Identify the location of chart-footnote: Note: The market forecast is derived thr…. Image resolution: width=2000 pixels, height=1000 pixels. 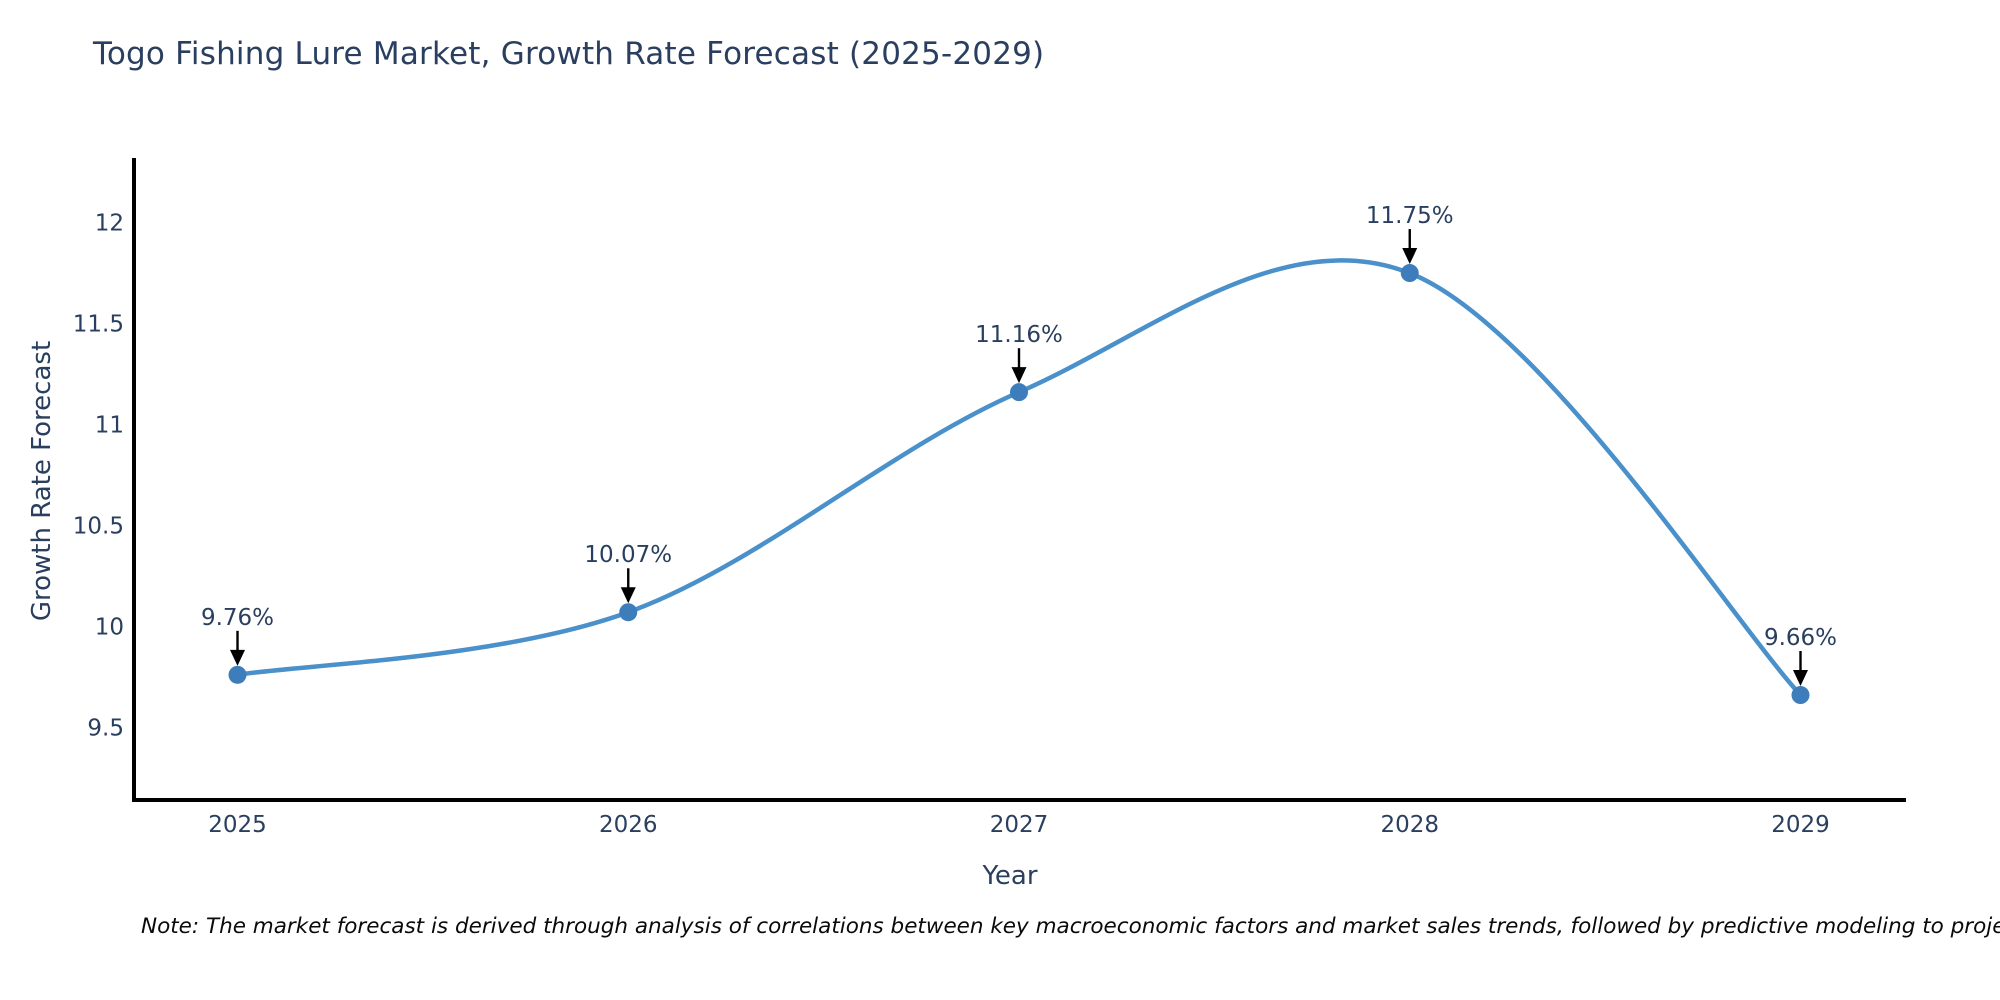
(1070, 926).